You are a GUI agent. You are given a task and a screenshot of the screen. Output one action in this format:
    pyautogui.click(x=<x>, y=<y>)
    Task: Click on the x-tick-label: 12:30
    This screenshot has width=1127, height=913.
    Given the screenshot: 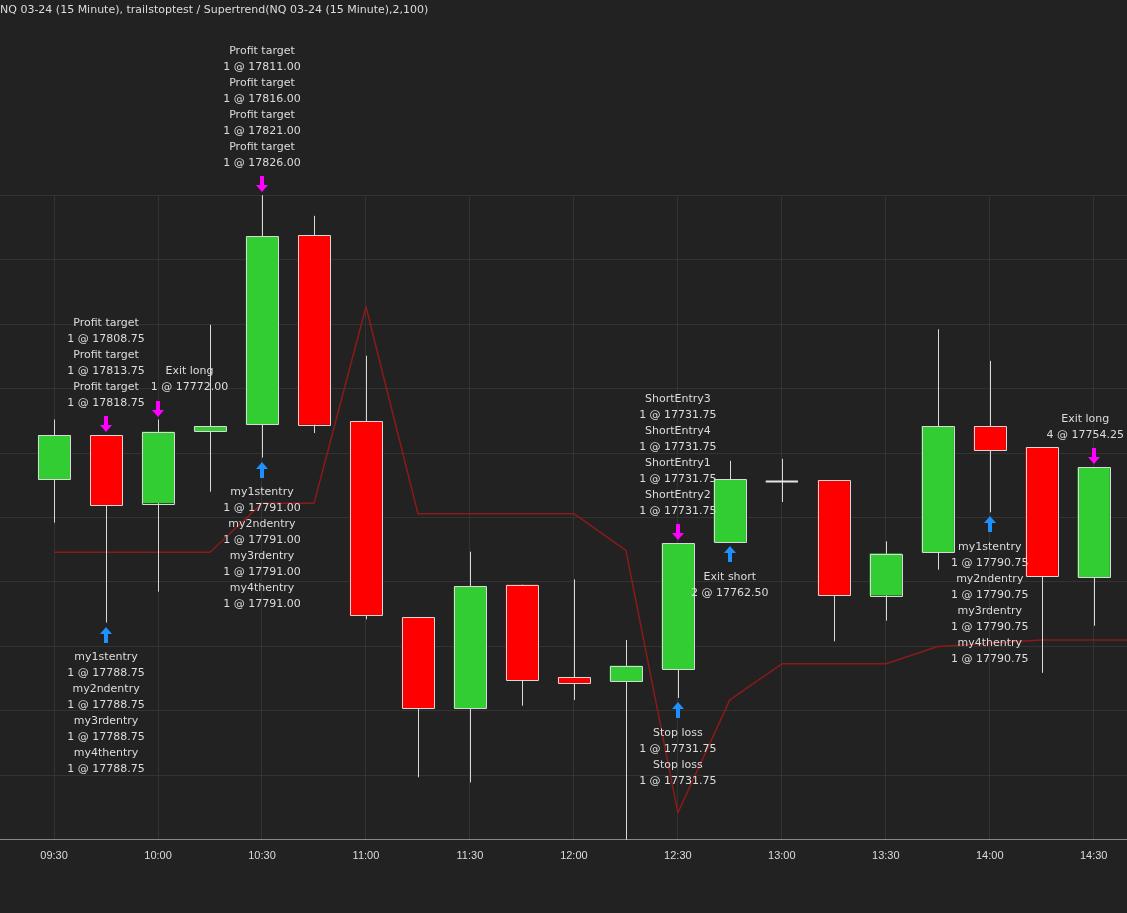 What is the action you would take?
    pyautogui.click(x=678, y=855)
    